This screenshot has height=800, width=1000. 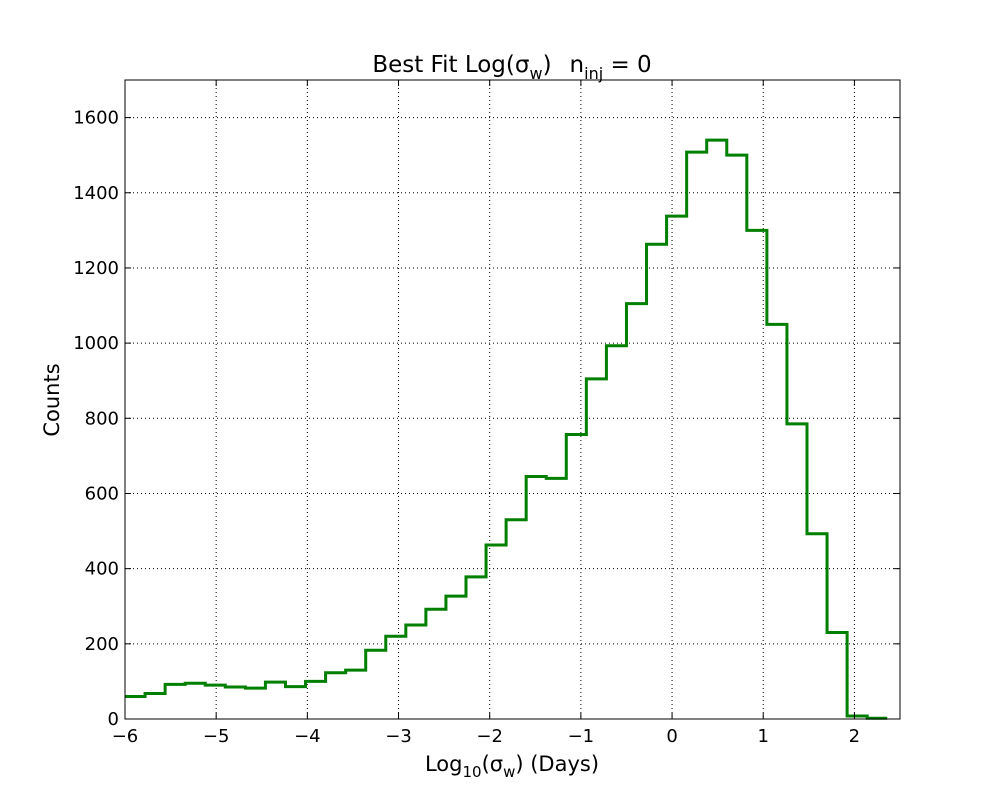 What do you see at coordinates (216, 736) in the screenshot?
I see `x-tick-label: −5` at bounding box center [216, 736].